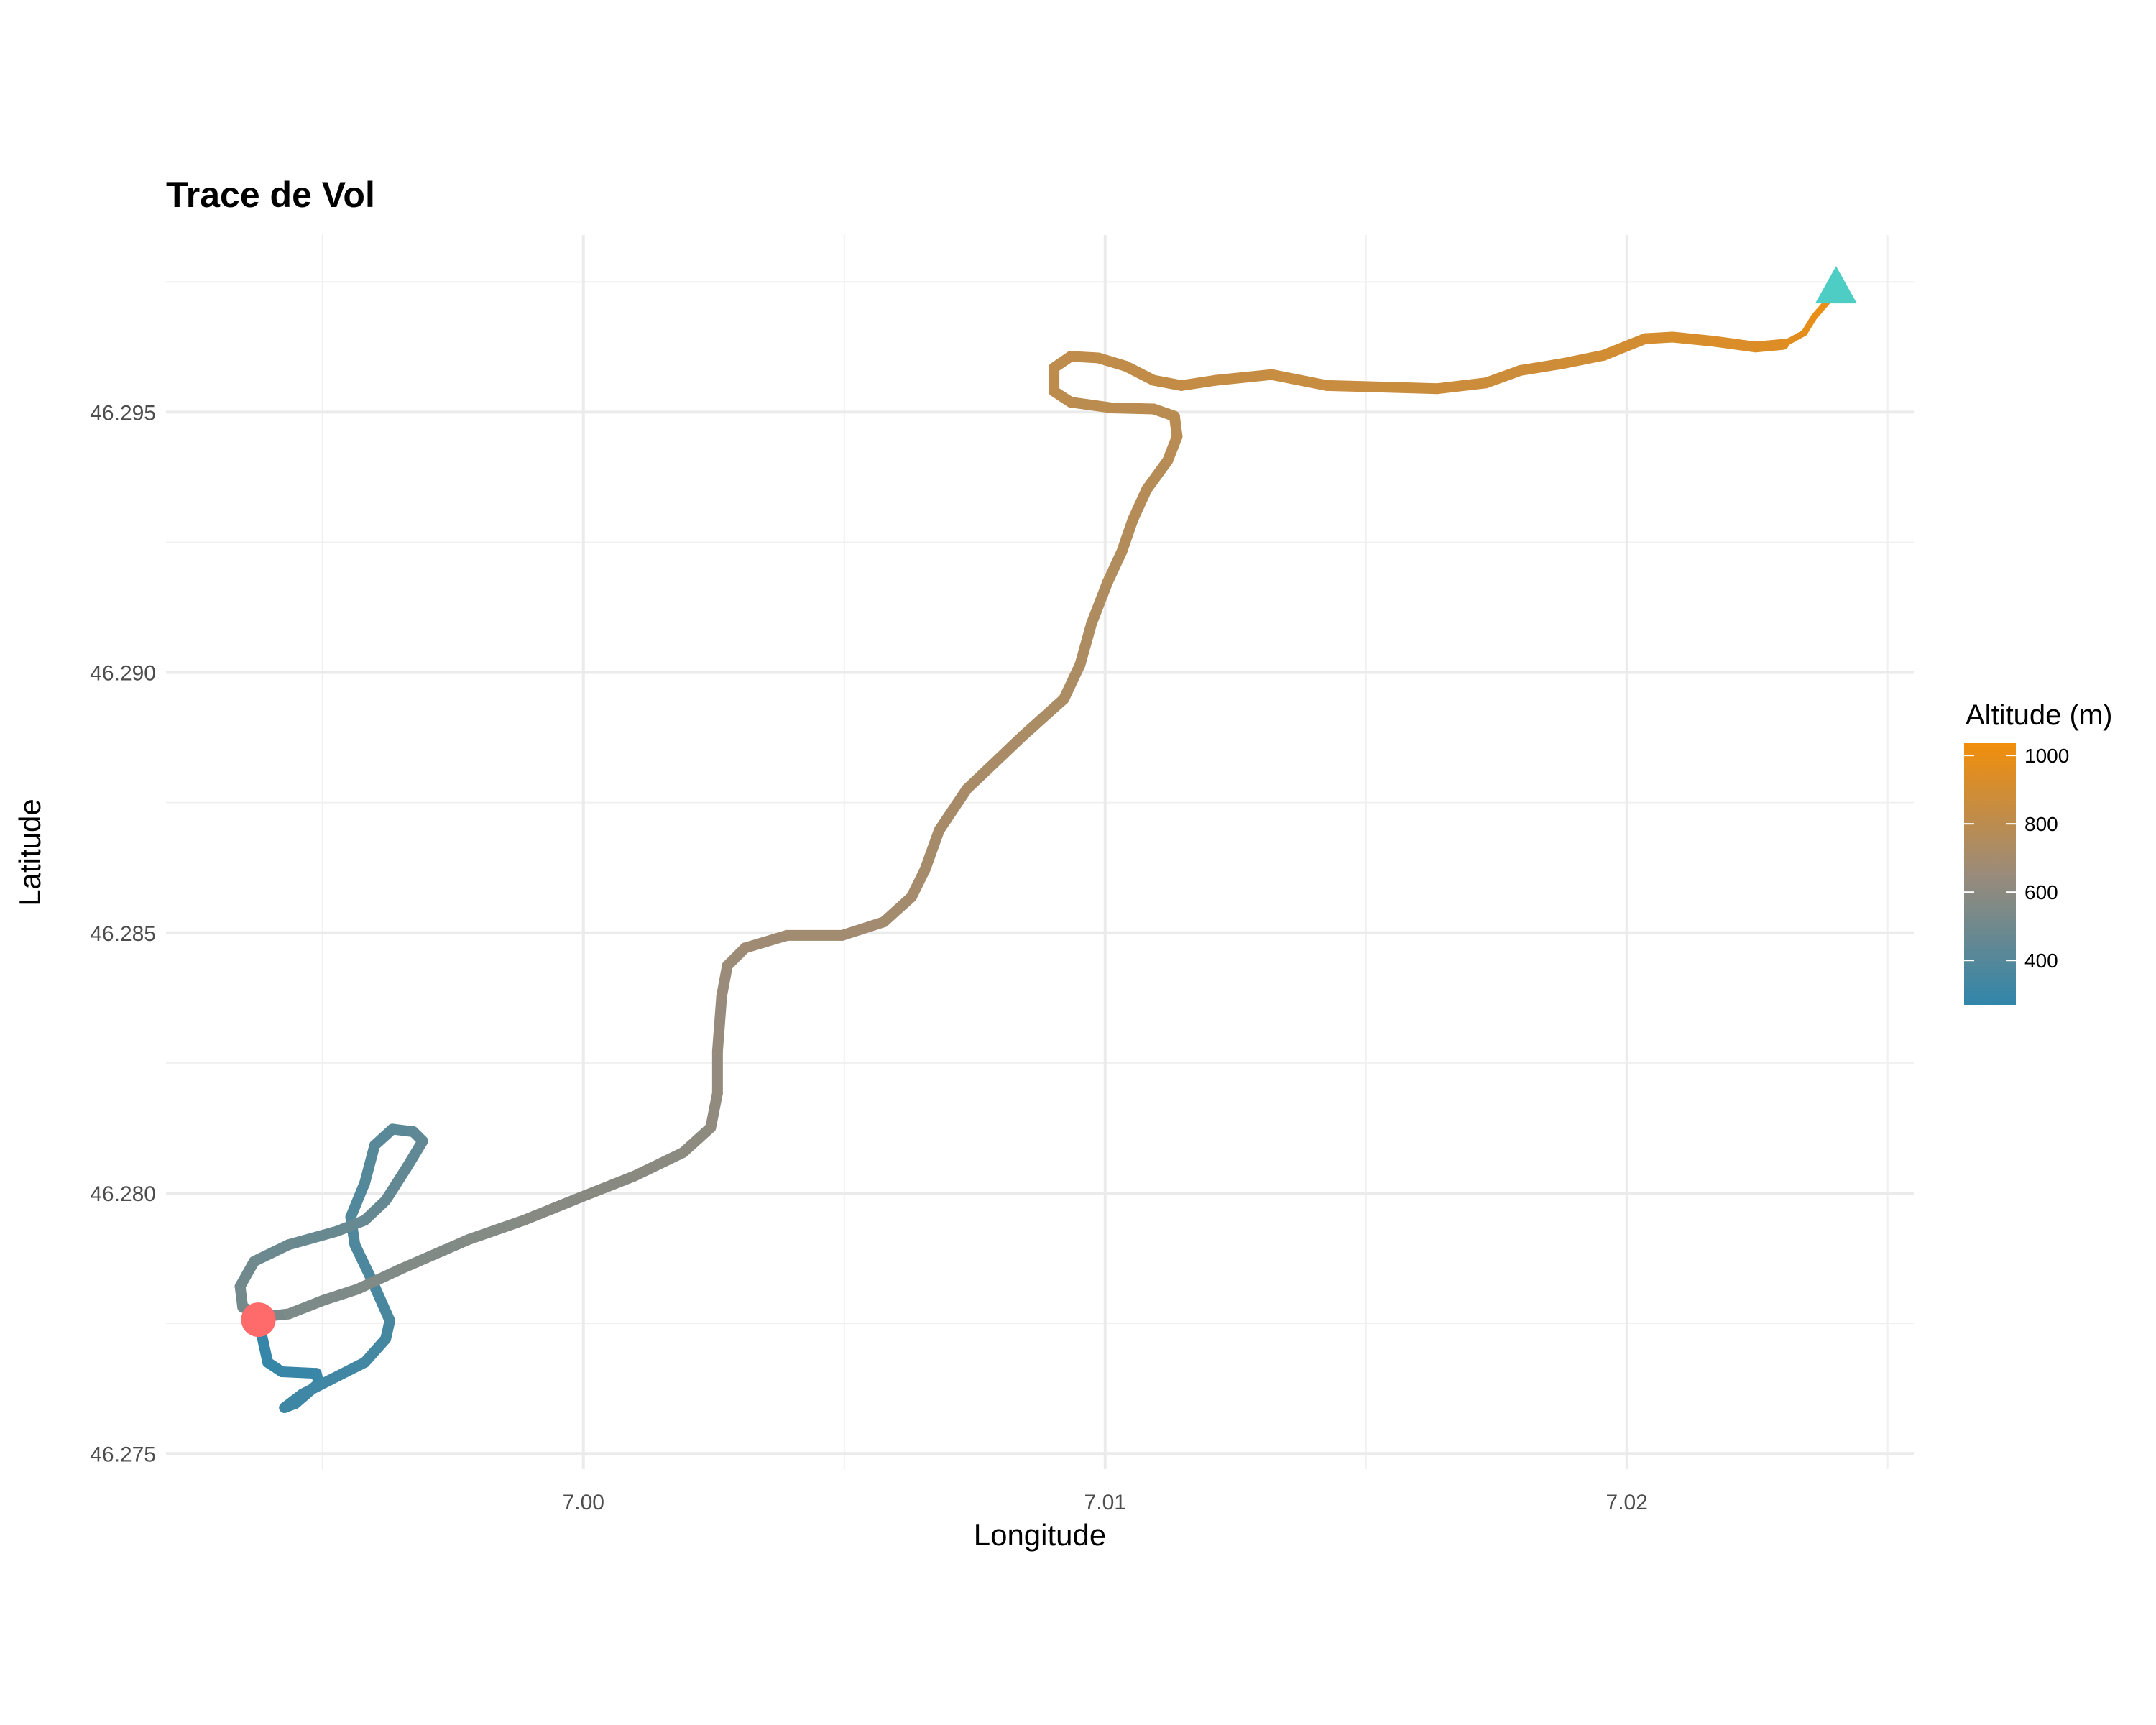 This screenshot has height=1725, width=2156. Describe the element at coordinates (123, 674) in the screenshot. I see `y-tick-label: 46.290` at that location.